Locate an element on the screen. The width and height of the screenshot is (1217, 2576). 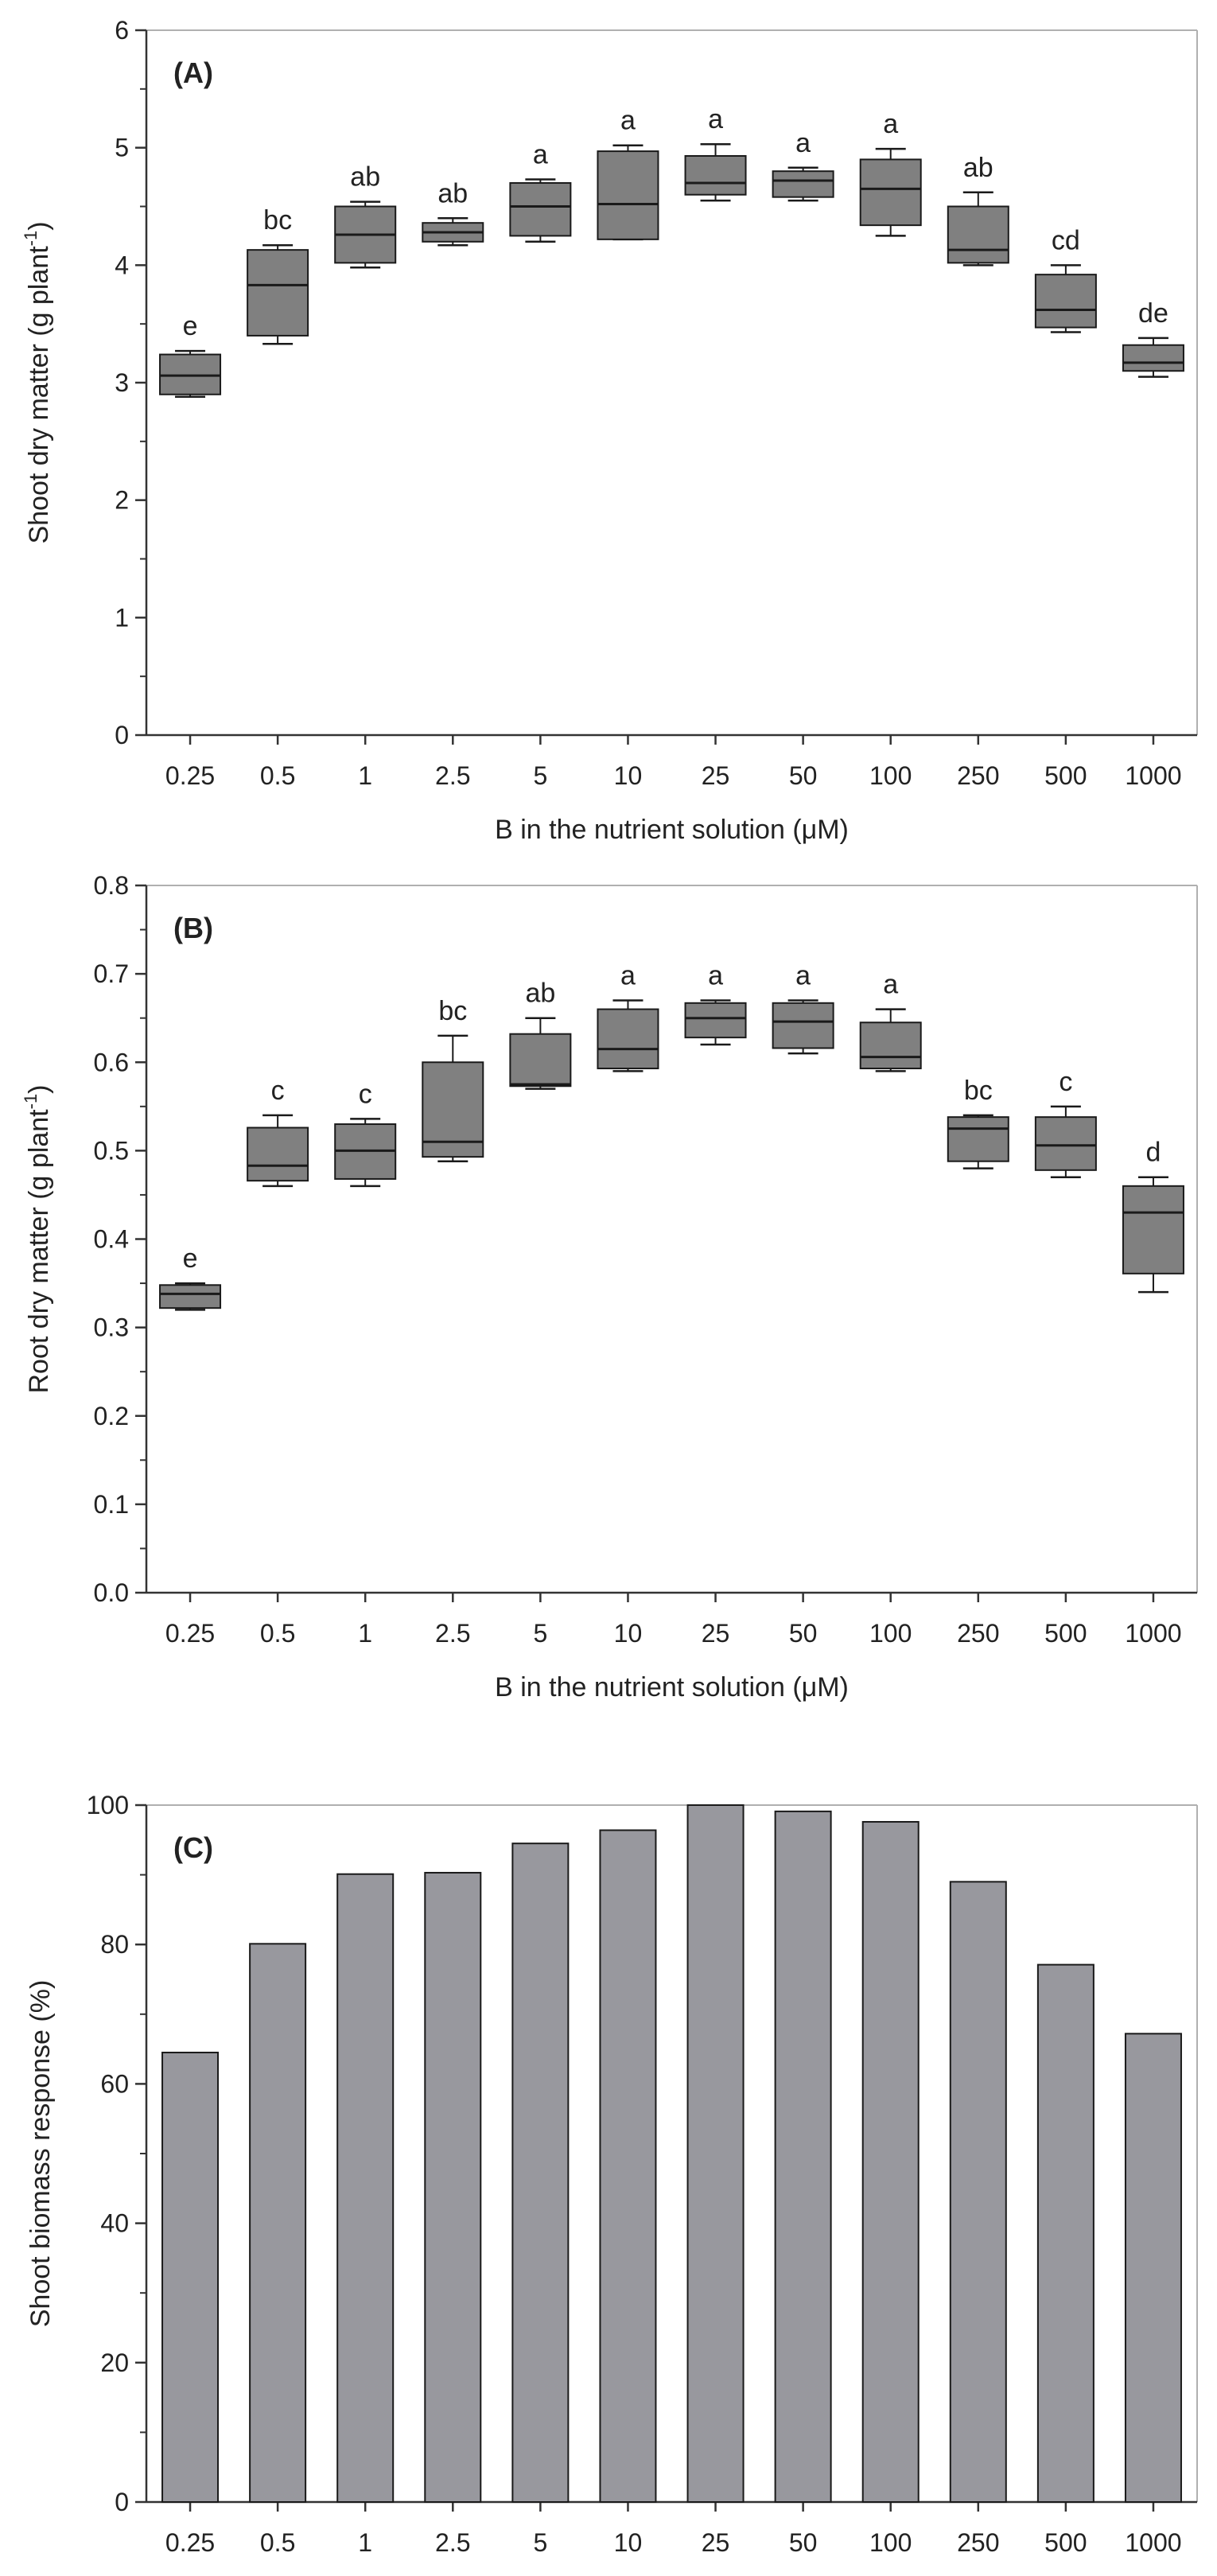
x-tick-label: 10 is located at coordinates (628, 776).